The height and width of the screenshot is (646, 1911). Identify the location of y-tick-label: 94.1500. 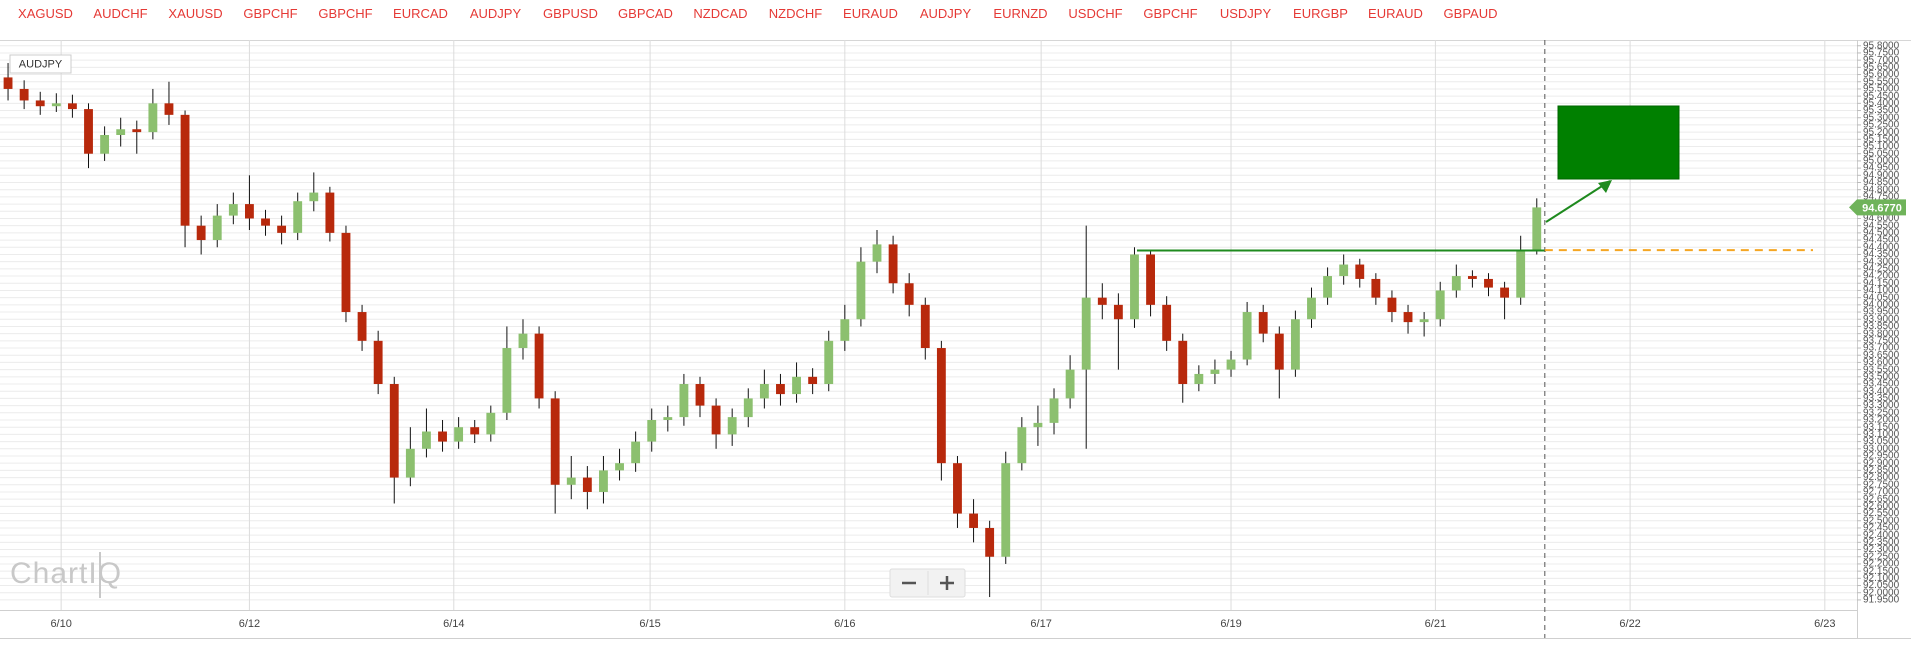
(1881, 283).